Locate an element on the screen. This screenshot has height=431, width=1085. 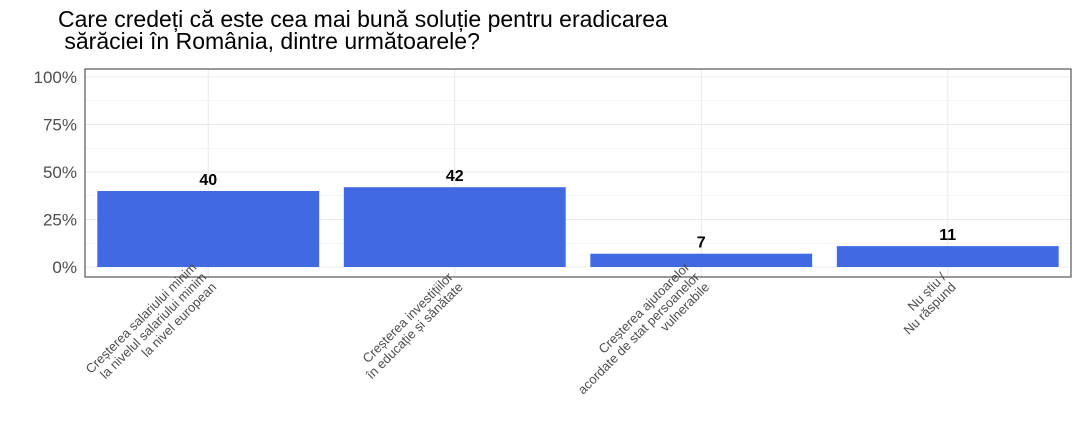
y-tick-label: 100% is located at coordinates (55, 77).